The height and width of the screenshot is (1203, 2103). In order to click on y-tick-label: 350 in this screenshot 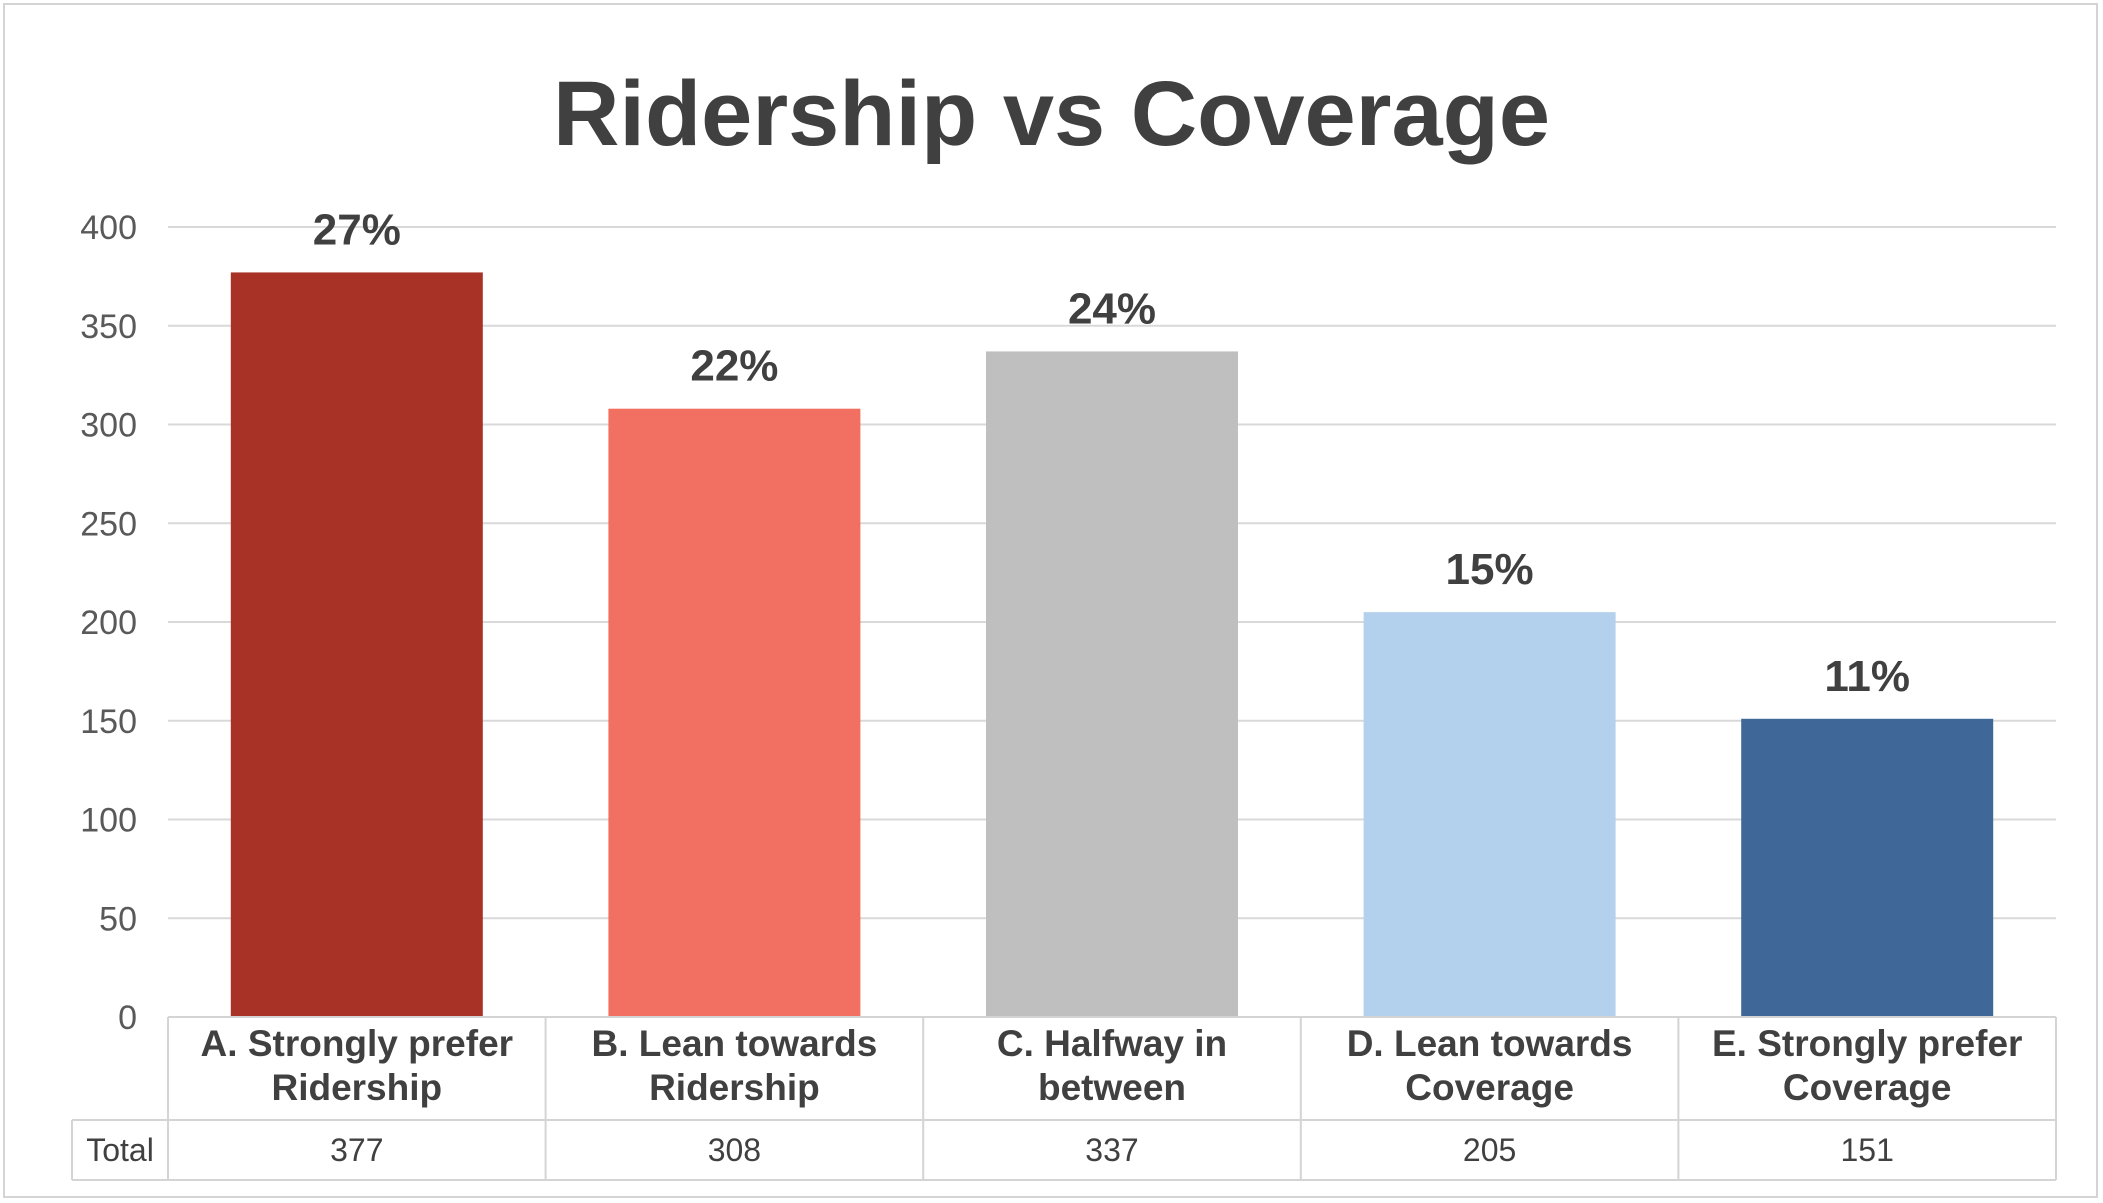, I will do `click(108, 327)`.